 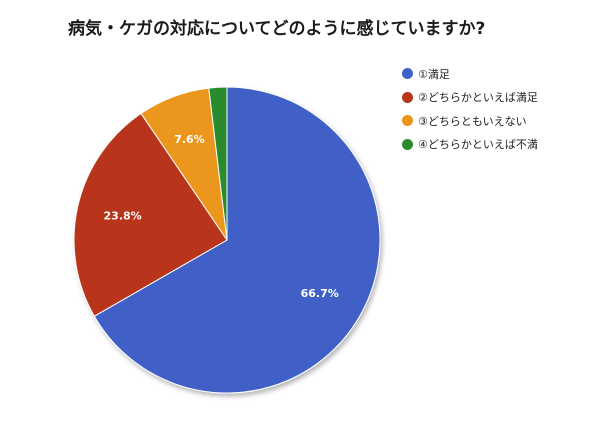 I want to click on legend-item-1: ①満足, so click(x=470, y=74).